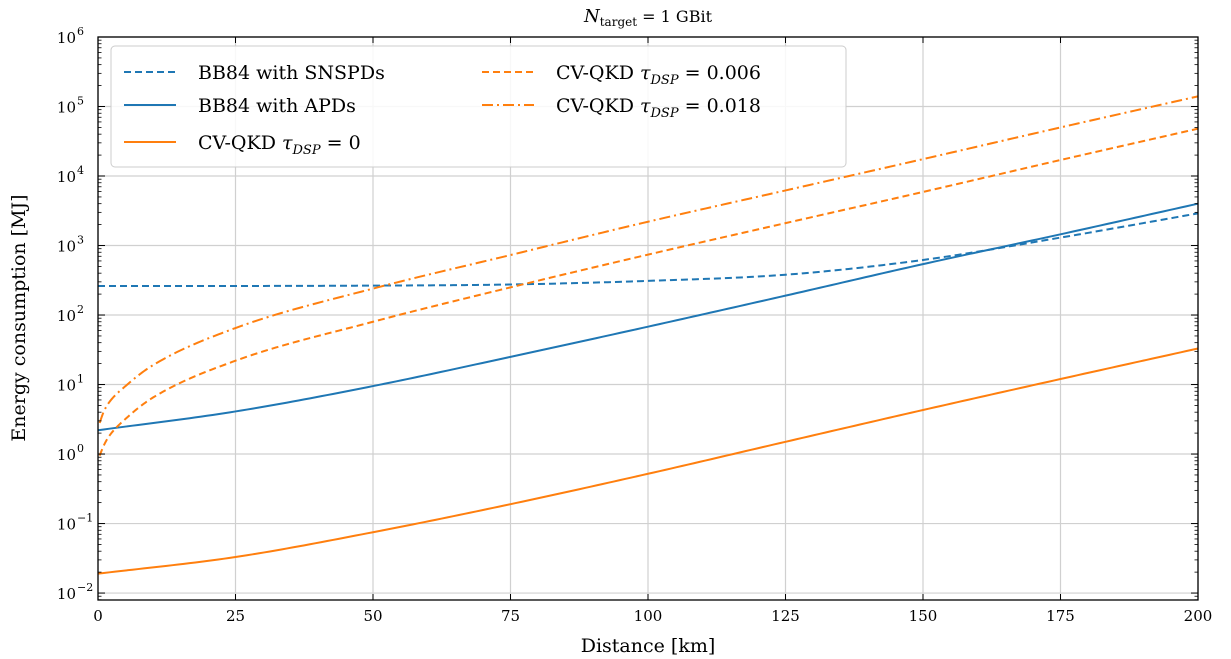  Describe the element at coordinates (510, 616) in the screenshot. I see `x-tick-label: 75` at that location.